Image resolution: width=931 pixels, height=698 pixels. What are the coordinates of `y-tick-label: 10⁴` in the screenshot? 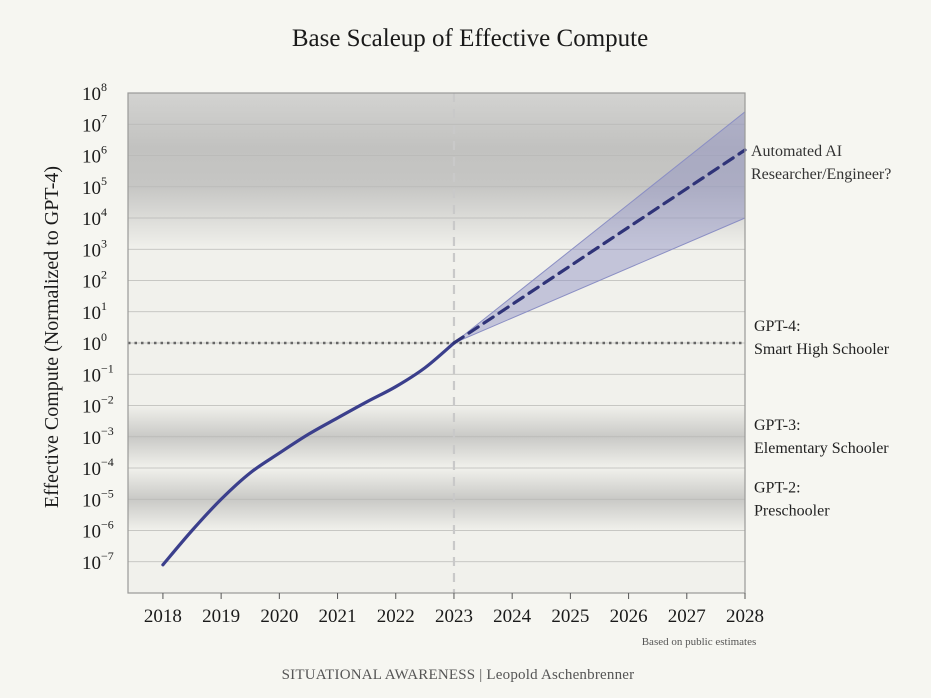 It's located at (94, 217).